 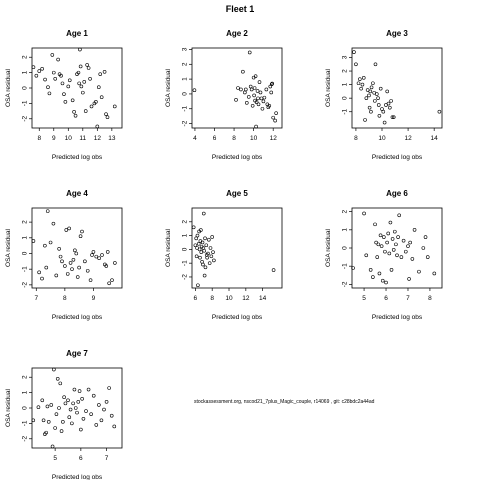 What do you see at coordinates (195, 138) in the screenshot?
I see `x-tick-label: 4` at bounding box center [195, 138].